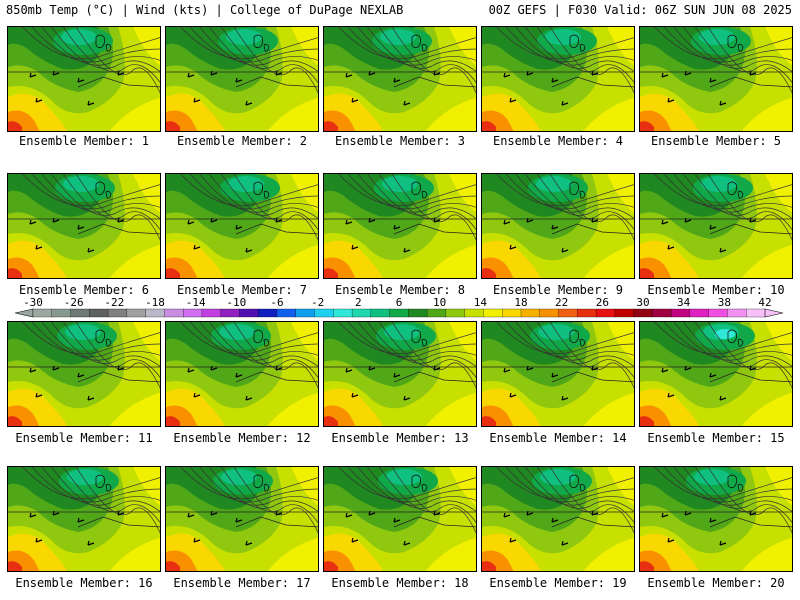  I want to click on ensemble-member-label: Ensemble Member: 15, so click(716, 438).